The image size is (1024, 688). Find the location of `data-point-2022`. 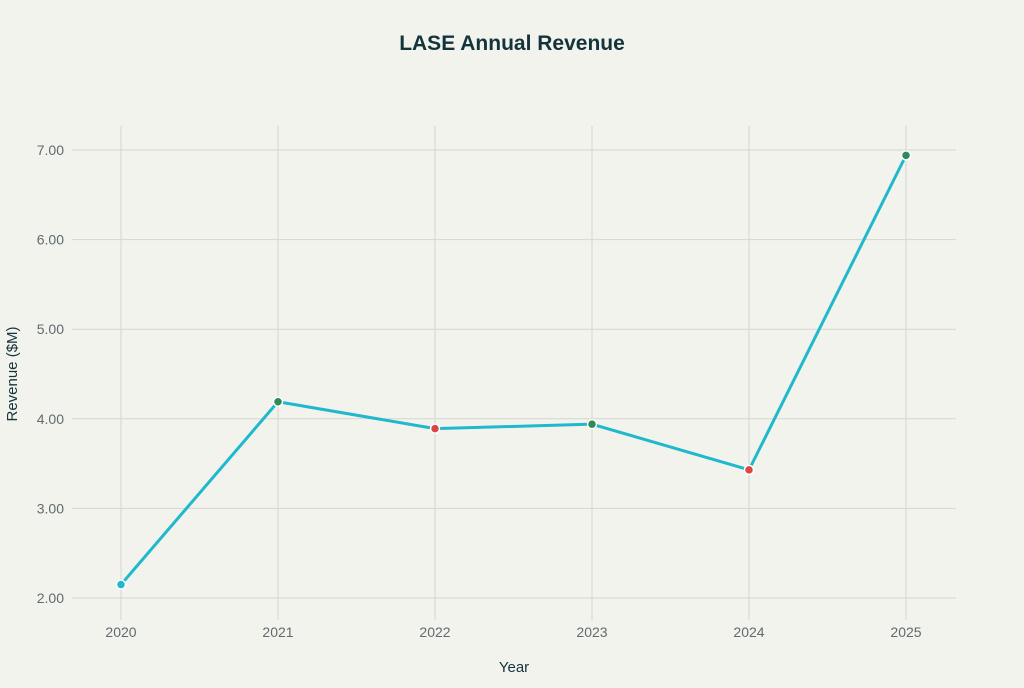

data-point-2022 is located at coordinates (435, 428).